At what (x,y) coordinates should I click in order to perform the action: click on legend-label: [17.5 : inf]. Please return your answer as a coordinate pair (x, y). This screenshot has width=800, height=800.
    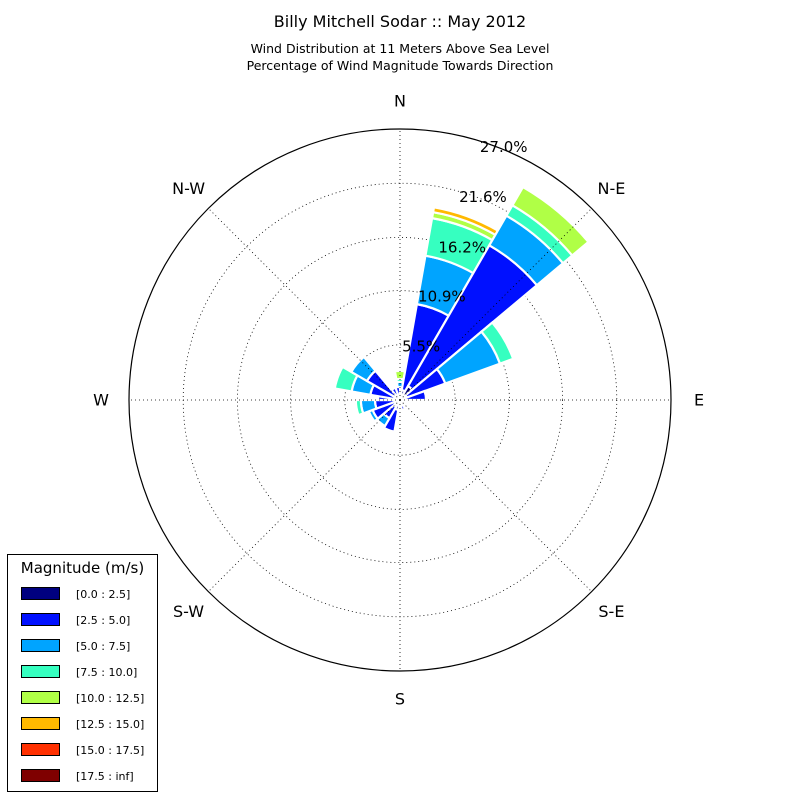
    Looking at the image, I should click on (105, 776).